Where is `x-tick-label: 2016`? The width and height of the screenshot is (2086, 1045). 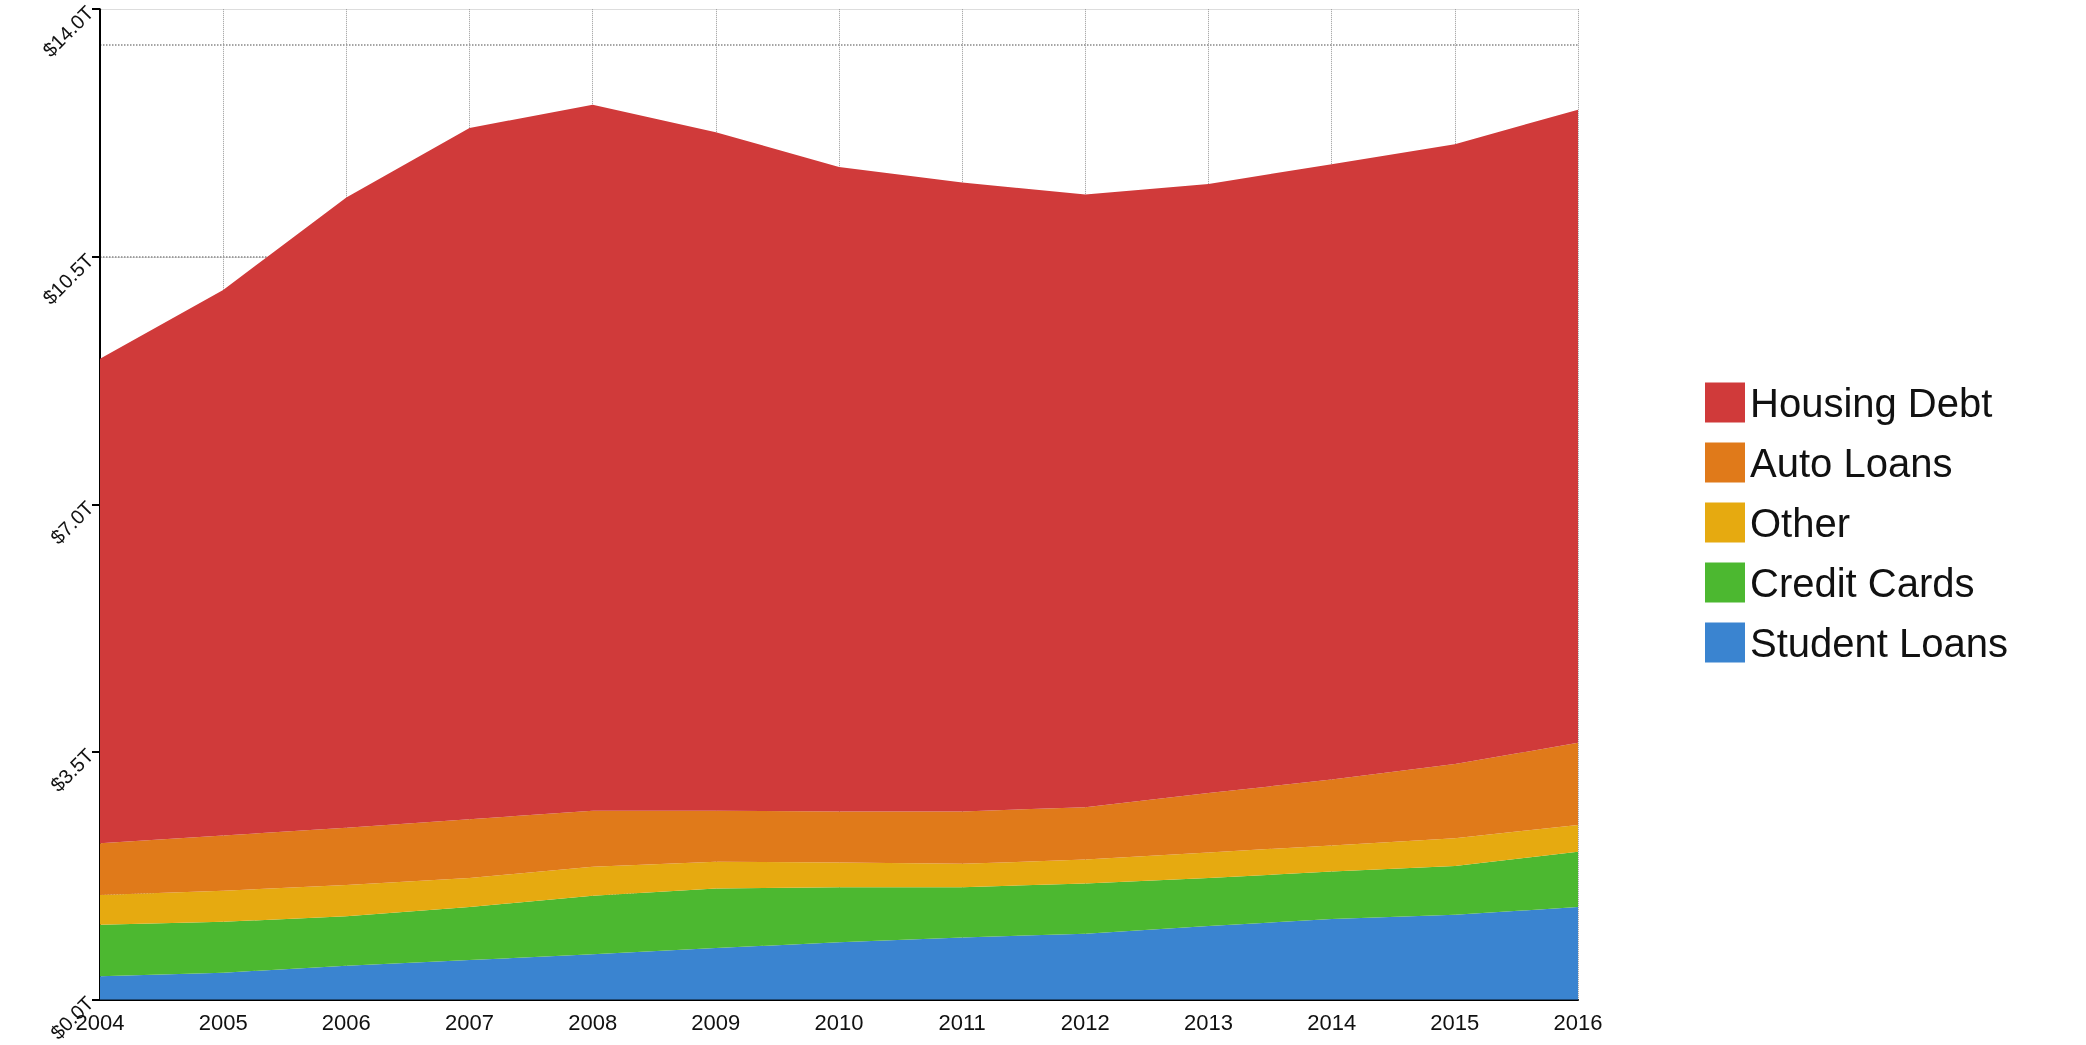 x-tick-label: 2016 is located at coordinates (1578, 1023).